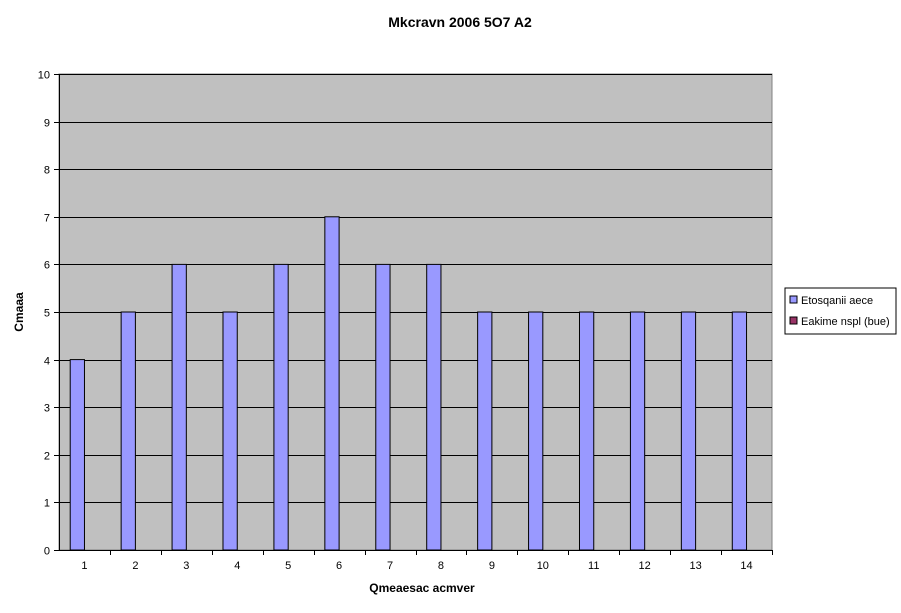 This screenshot has width=901, height=613. I want to click on x-tick-label-8: 8, so click(441, 566).